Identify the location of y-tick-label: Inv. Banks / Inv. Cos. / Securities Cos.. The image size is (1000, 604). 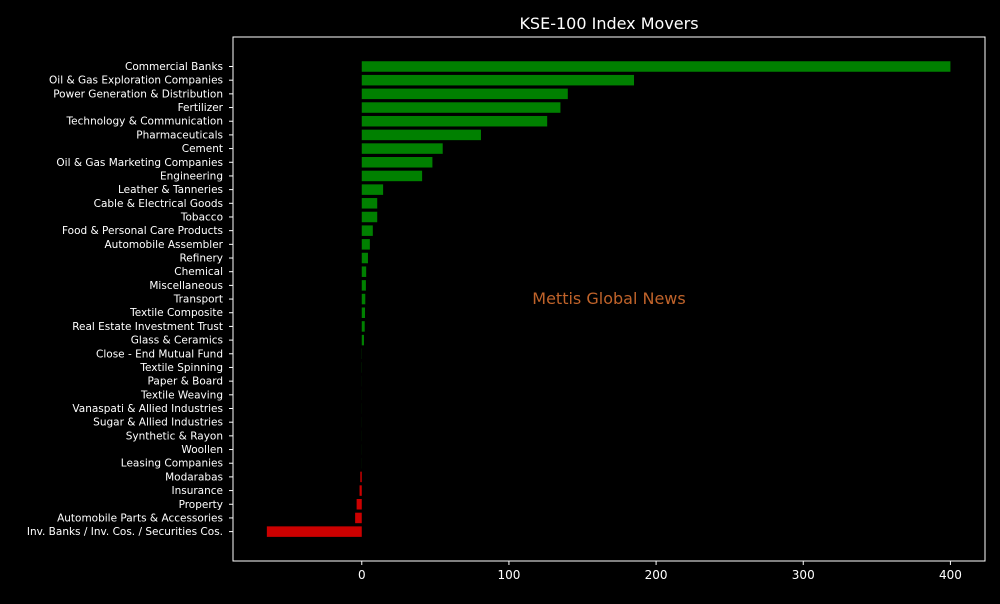
(125, 532).